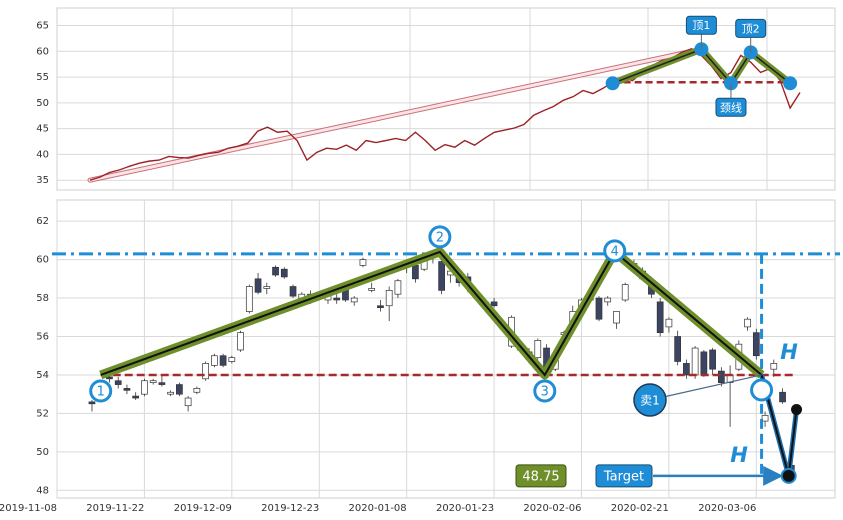 This screenshot has width=843, height=520. I want to click on pattern-label: 3, so click(545, 391).